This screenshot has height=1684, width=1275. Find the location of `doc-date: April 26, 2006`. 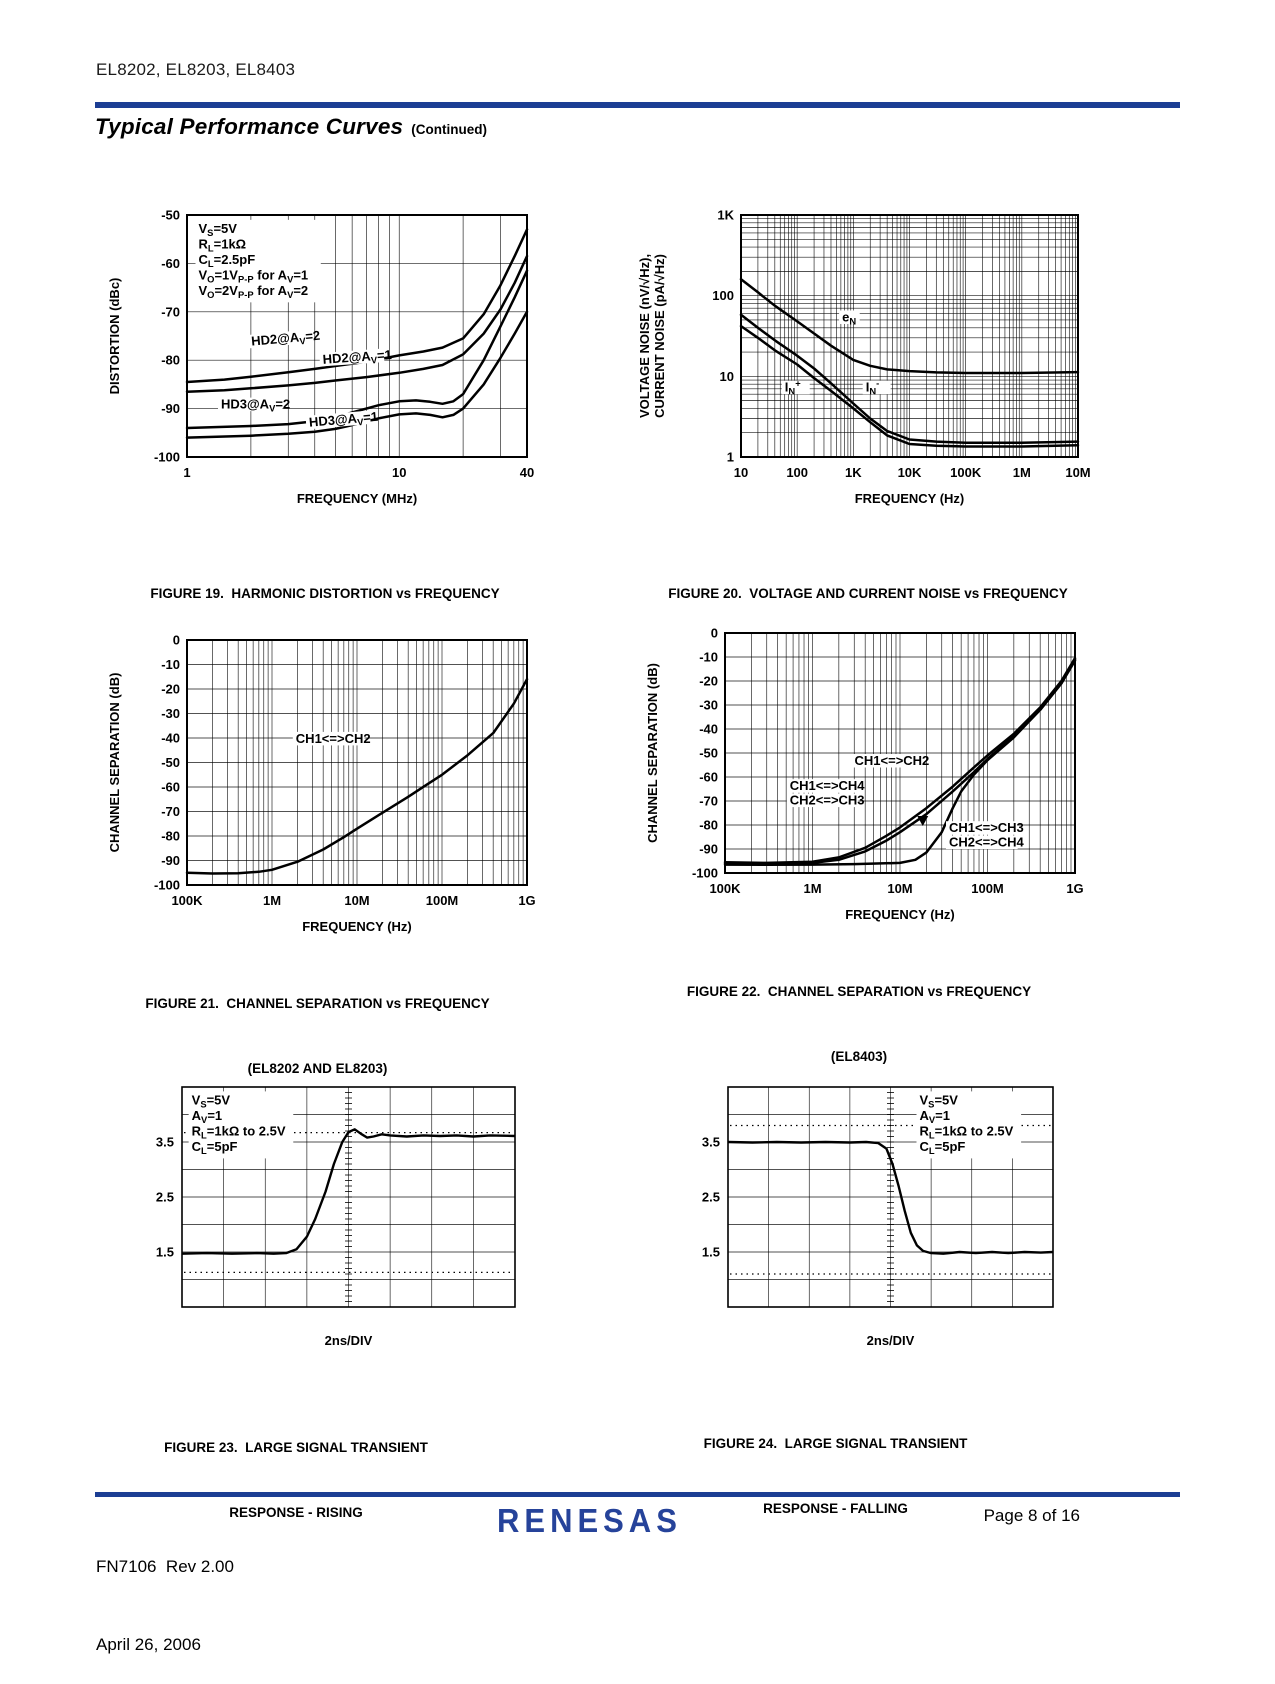

doc-date: April 26, 2006 is located at coordinates (148, 1644).